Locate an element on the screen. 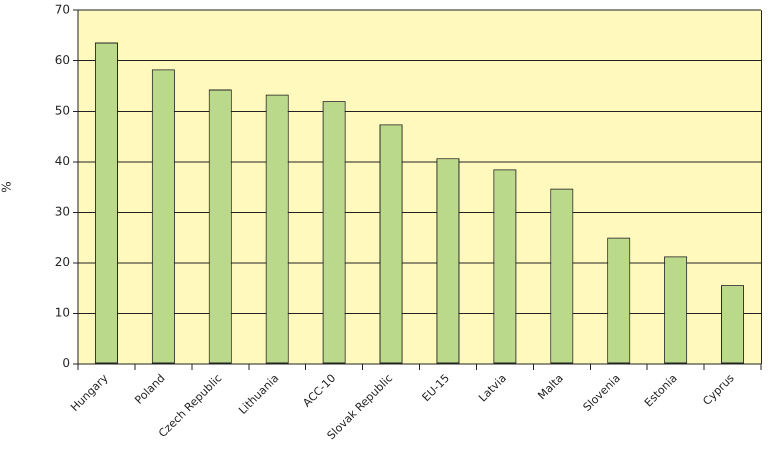  y-tick-label: 50 is located at coordinates (62, 110).